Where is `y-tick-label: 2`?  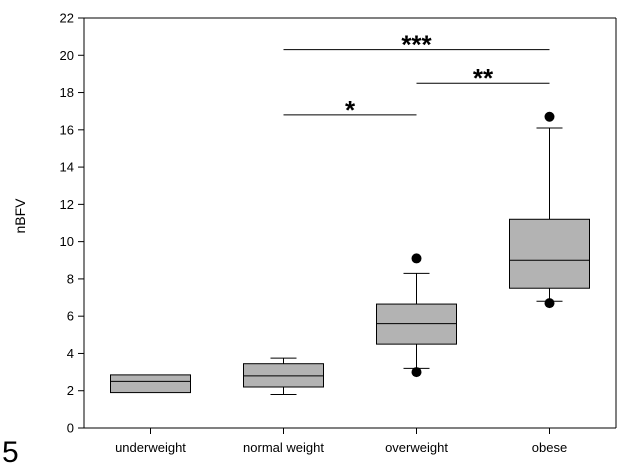
y-tick-label: 2 is located at coordinates (70, 390).